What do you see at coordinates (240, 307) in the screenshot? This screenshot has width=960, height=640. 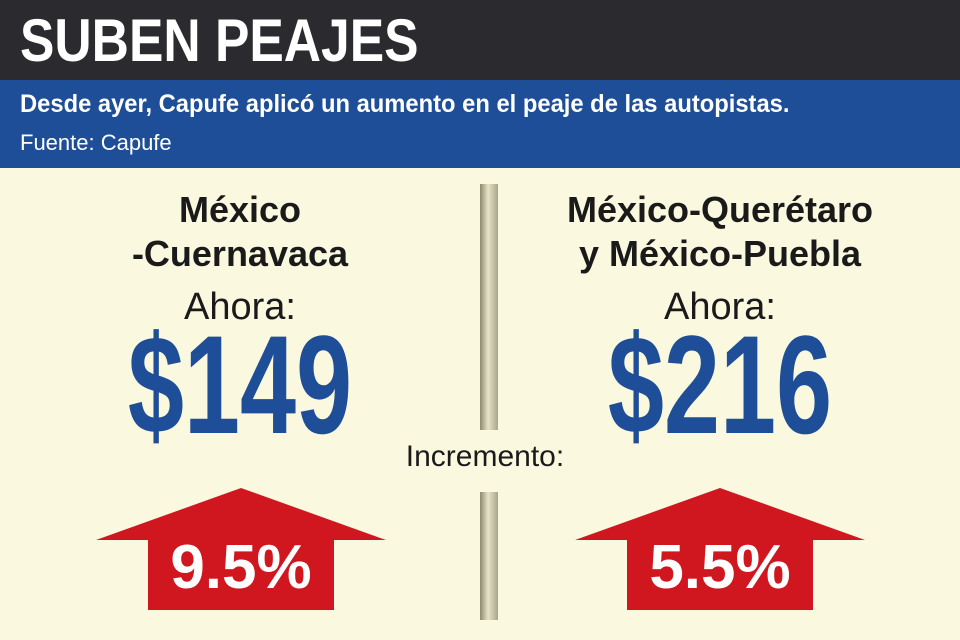 I see `left-now-label: Ahora:` at bounding box center [240, 307].